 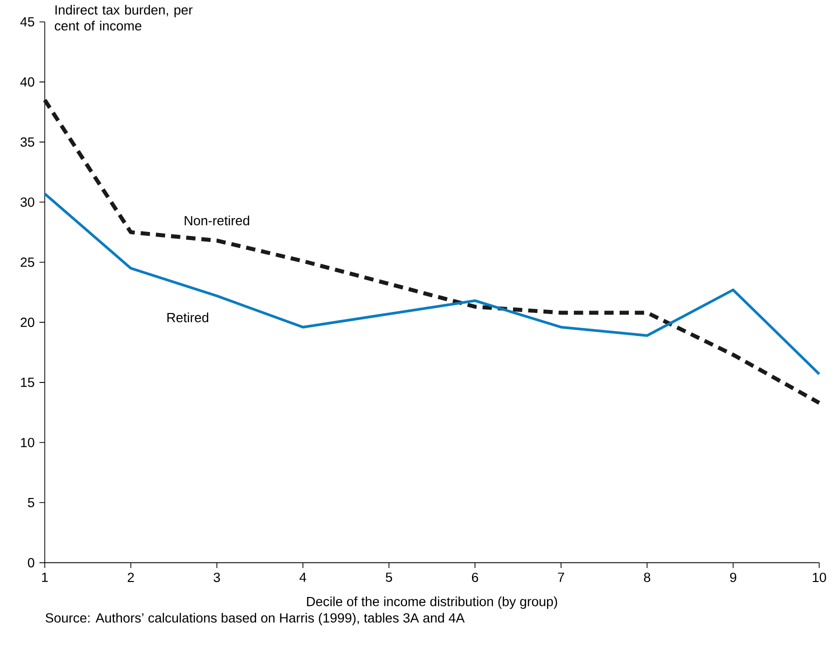 I want to click on x-tick-label: 4, so click(x=303, y=577).